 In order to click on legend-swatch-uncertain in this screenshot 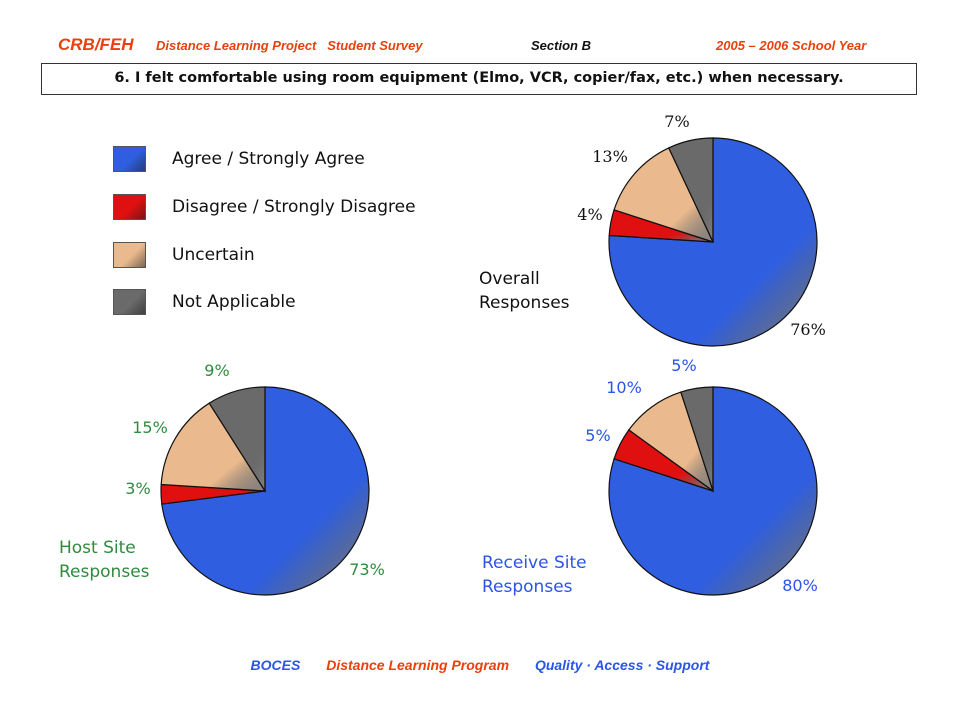, I will do `click(129, 255)`.